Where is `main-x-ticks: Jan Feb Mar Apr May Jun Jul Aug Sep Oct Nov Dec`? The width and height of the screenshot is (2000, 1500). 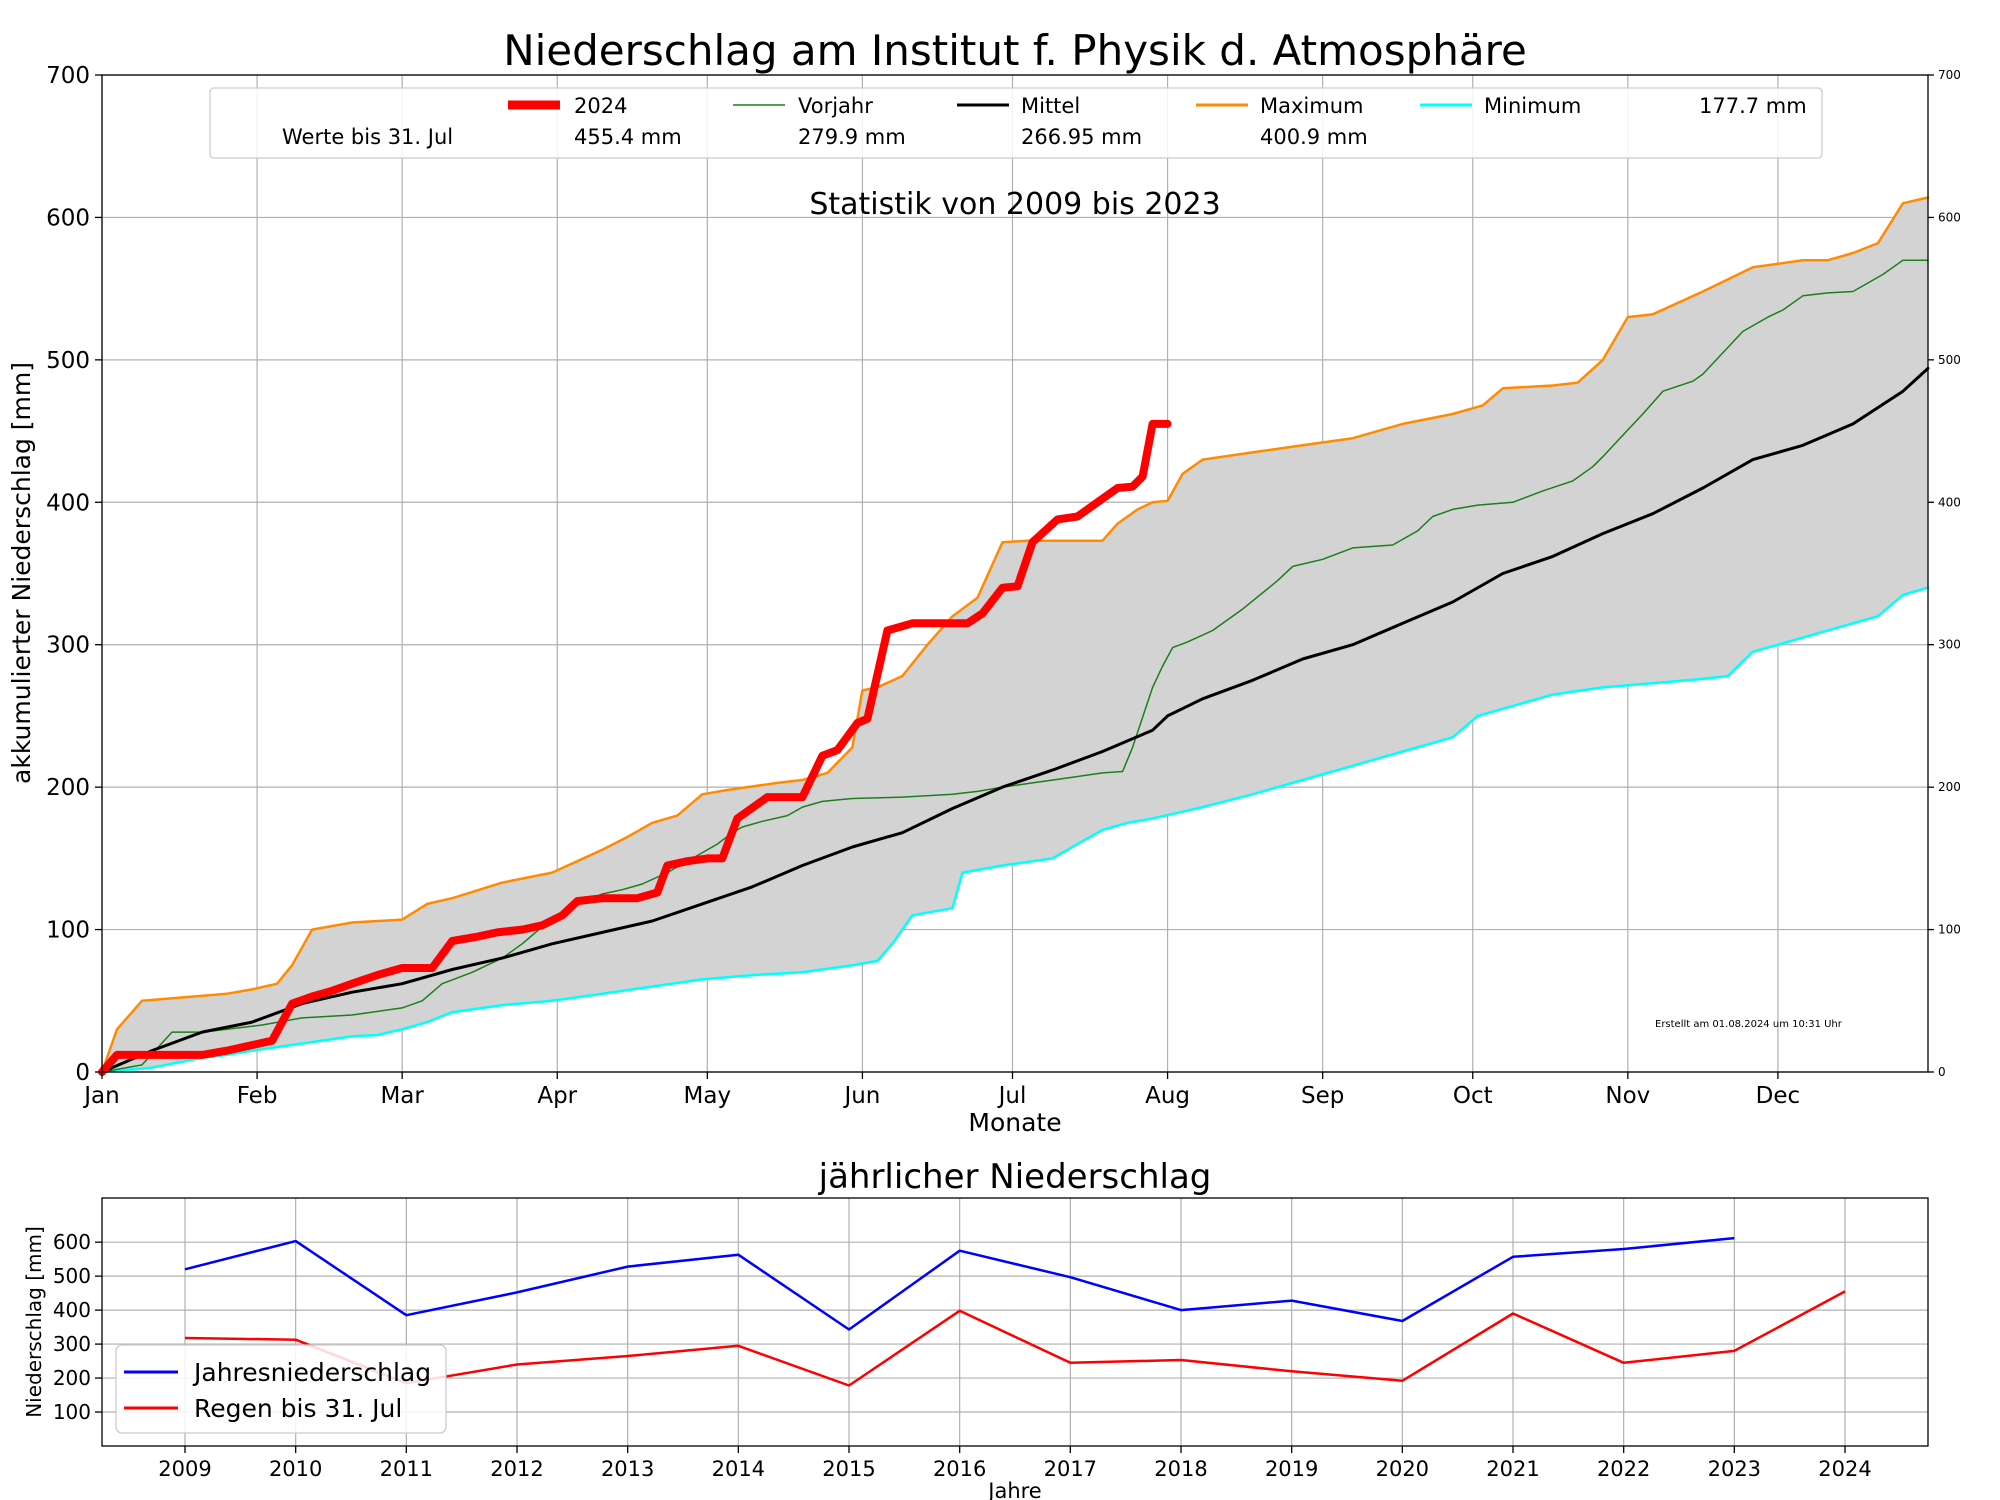
main-x-ticks: Jan Feb Mar Apr May Jun Jul Aug Sep Oct Nov Dec is located at coordinates (941, 1090).